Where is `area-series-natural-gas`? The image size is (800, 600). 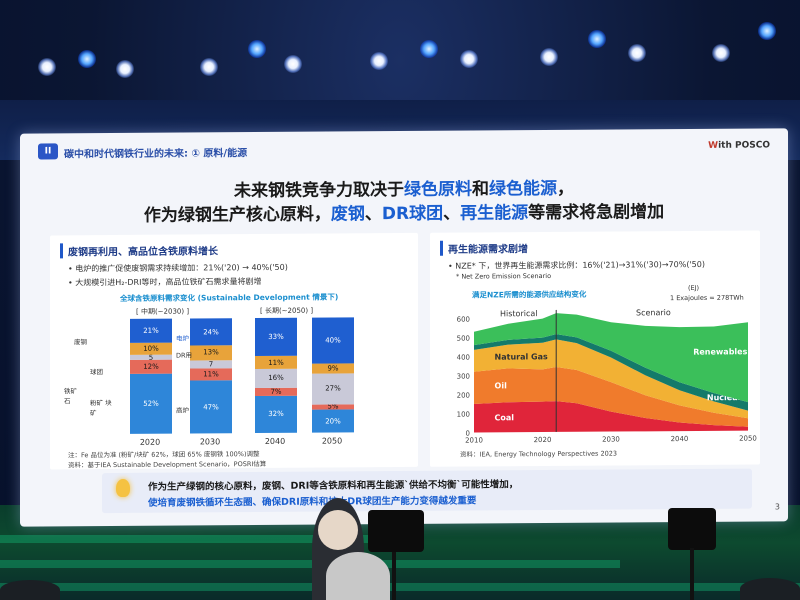 area-series-natural-gas is located at coordinates (611, 379).